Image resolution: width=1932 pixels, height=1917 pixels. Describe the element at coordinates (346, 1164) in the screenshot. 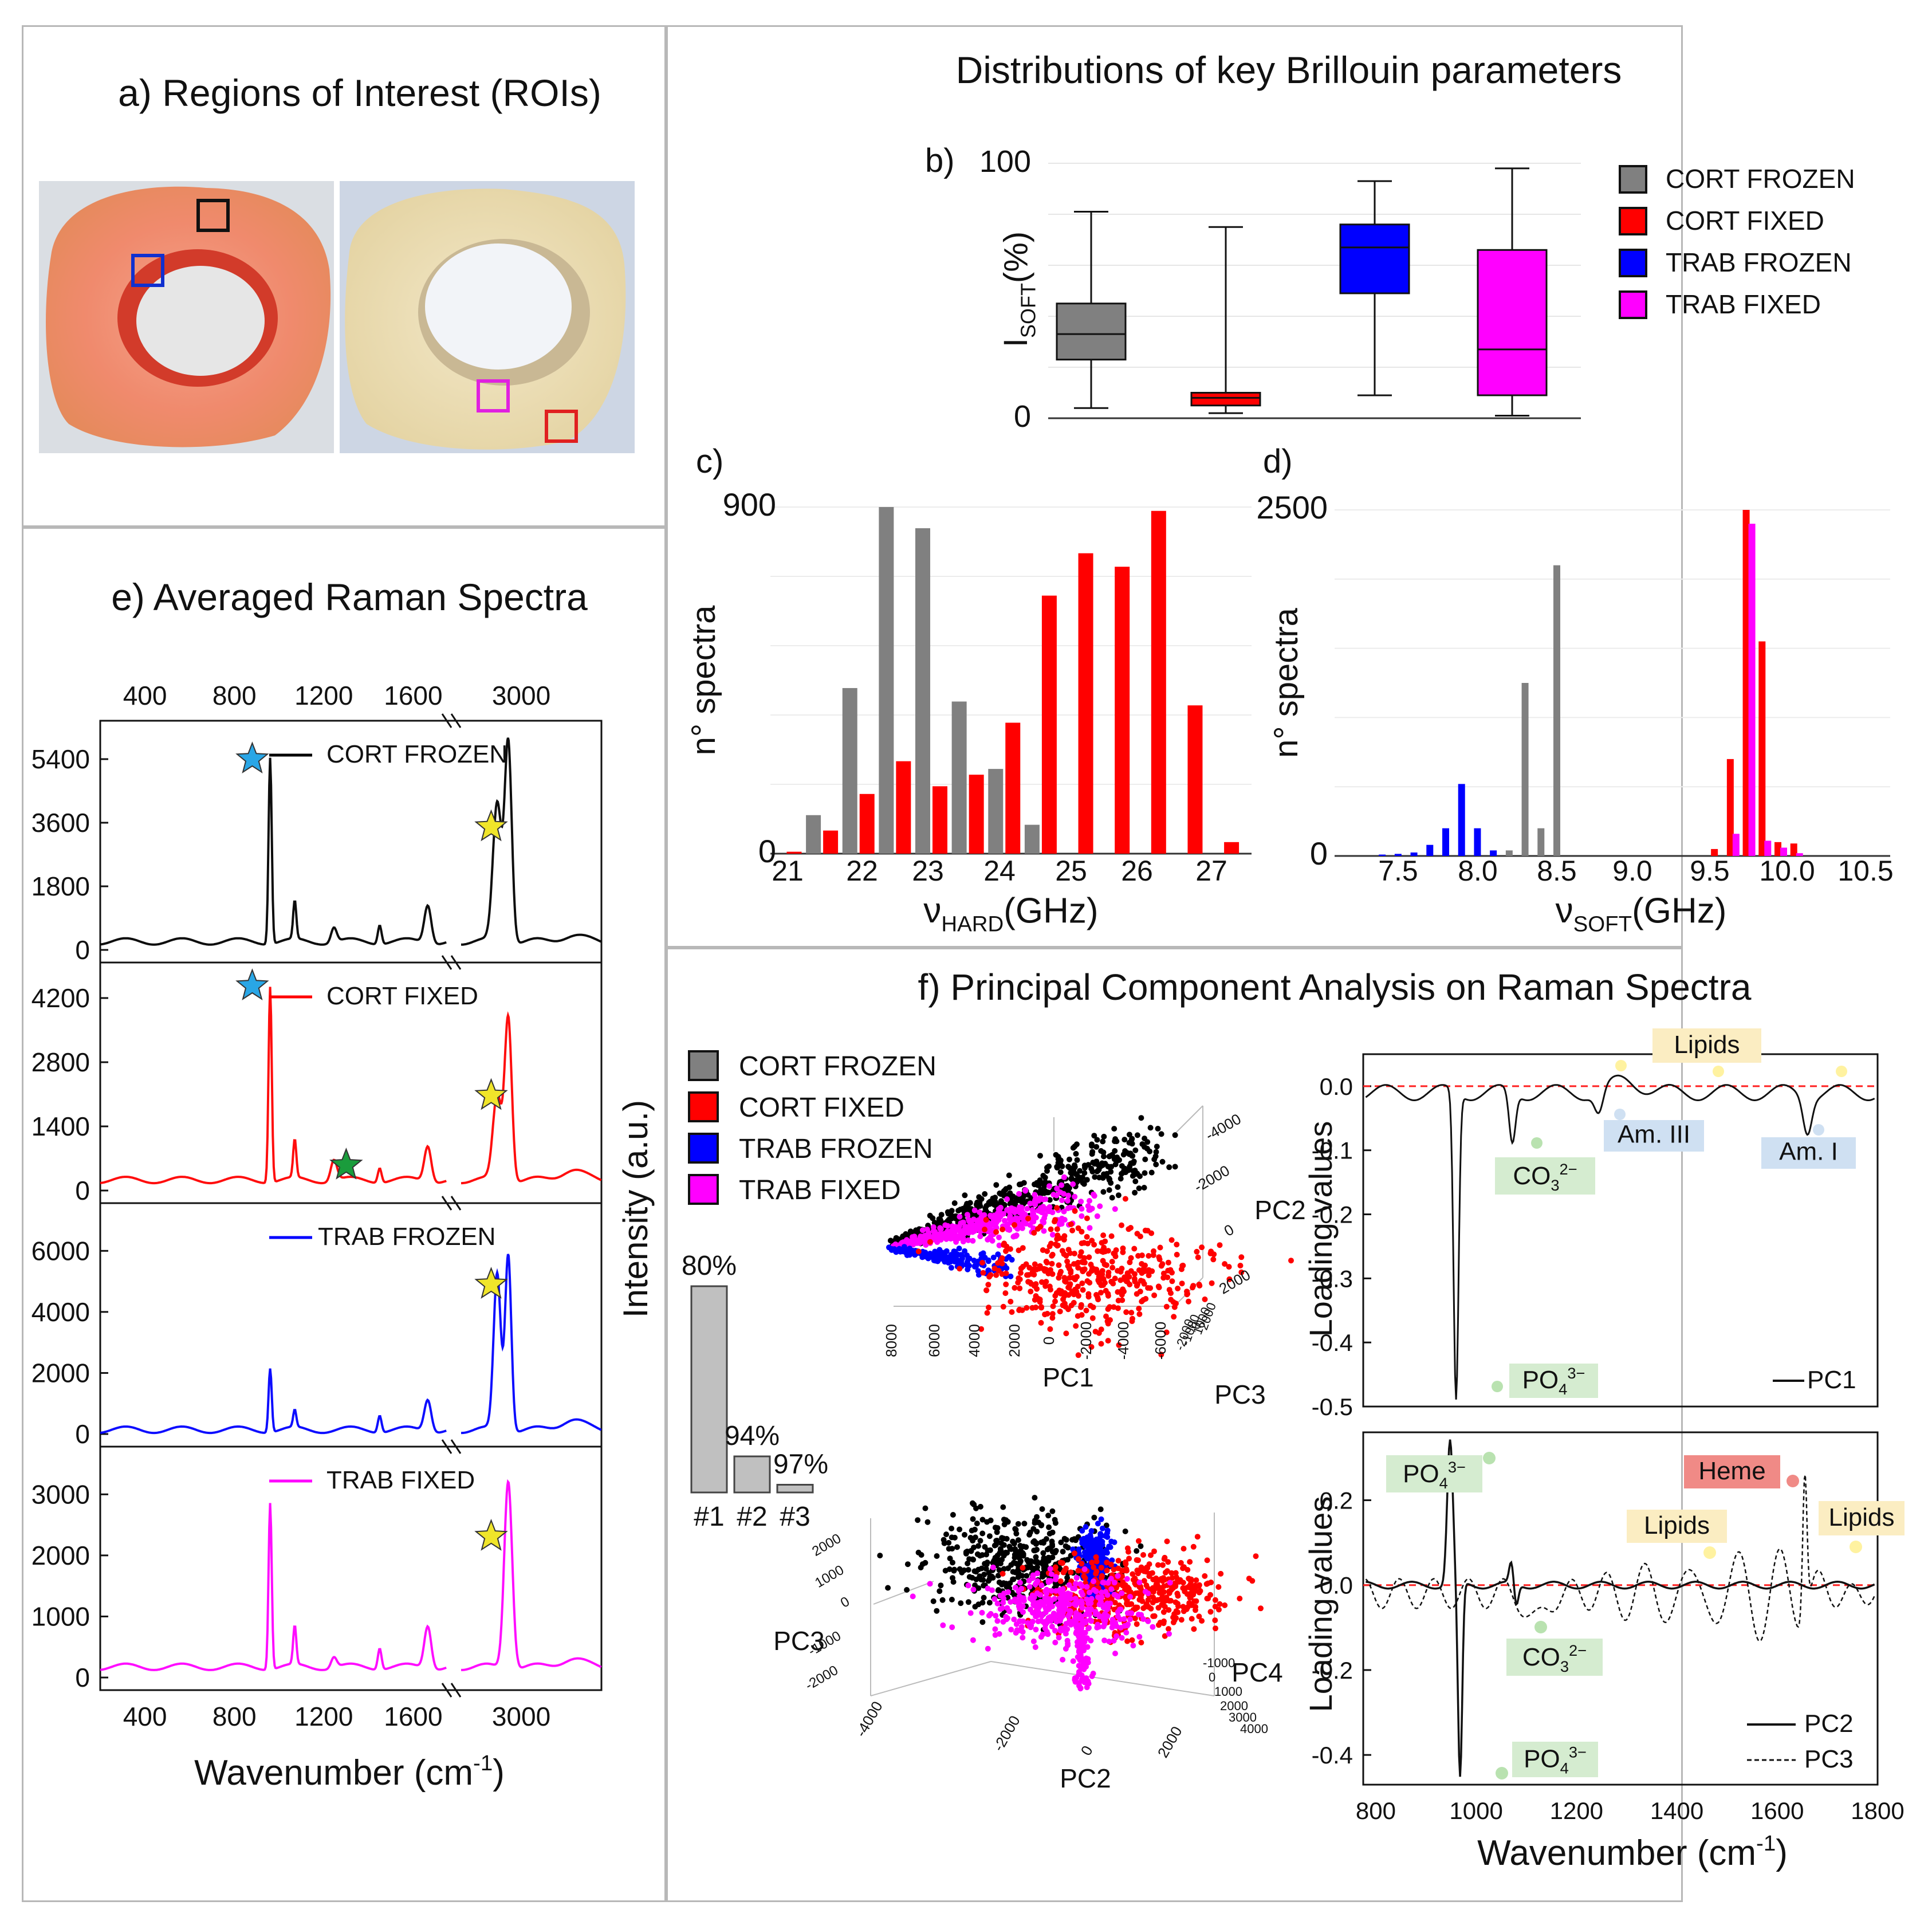

I see `e-star-marker` at that location.